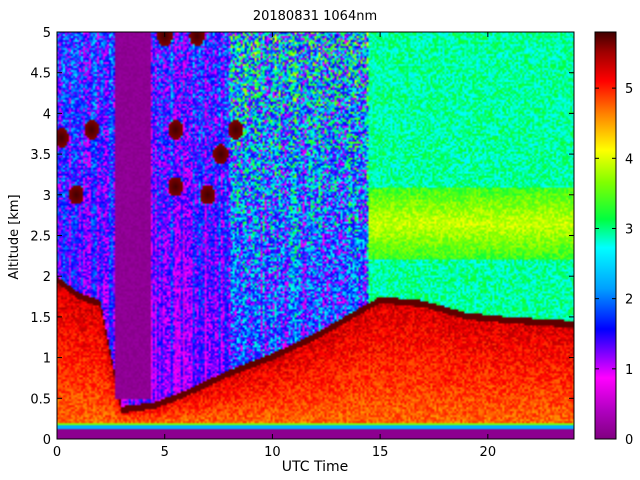 The height and width of the screenshot is (480, 640). I want to click on y-tick-label: 3, so click(47, 196).